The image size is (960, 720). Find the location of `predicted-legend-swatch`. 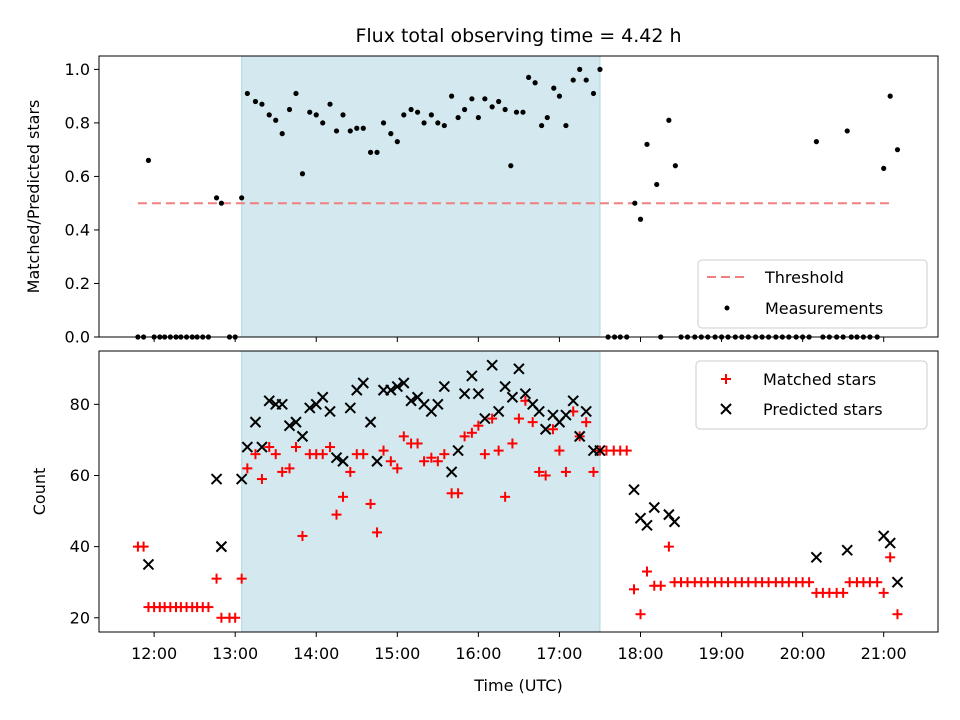

predicted-legend-swatch is located at coordinates (726, 409).